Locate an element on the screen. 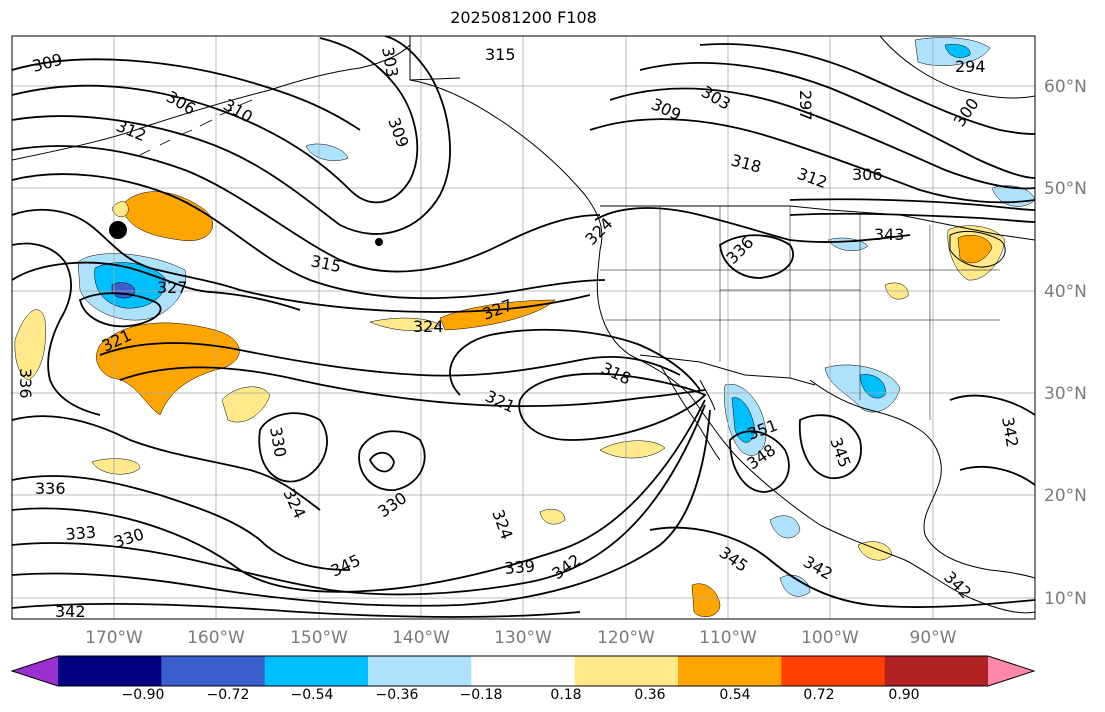 This screenshot has height=712, width=1105. marker-dot is located at coordinates (118, 230).